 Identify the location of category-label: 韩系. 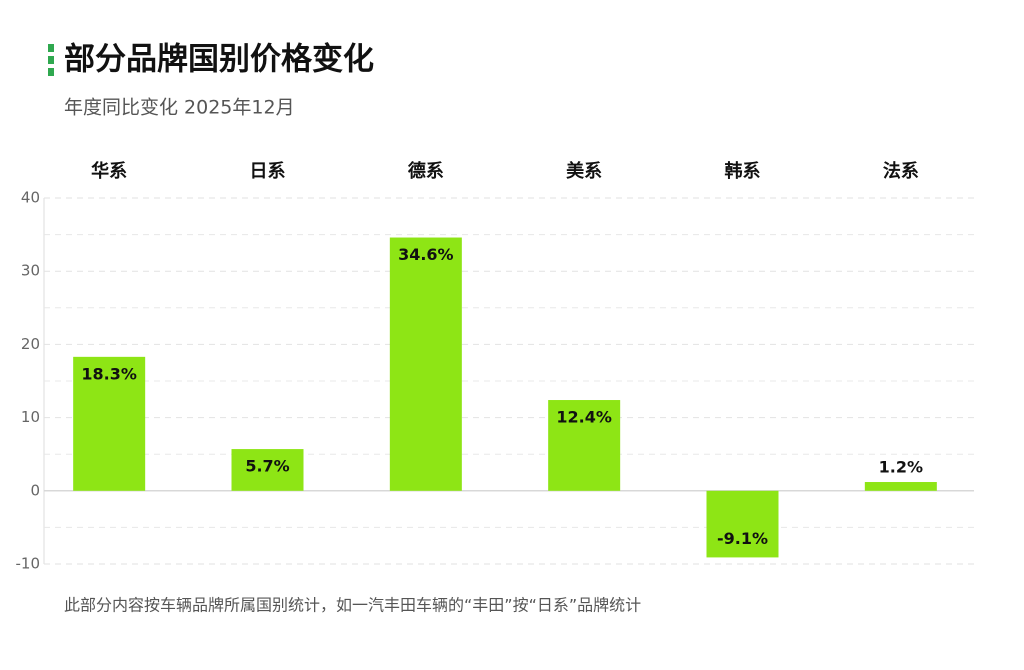
(743, 171).